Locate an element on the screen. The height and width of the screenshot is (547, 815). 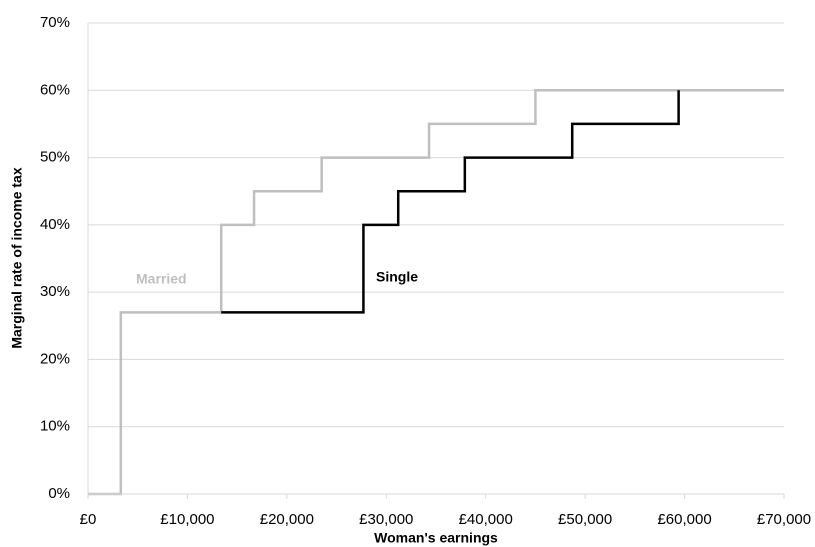
y-axis-title: Marginal rate of income tax is located at coordinates (17, 257).